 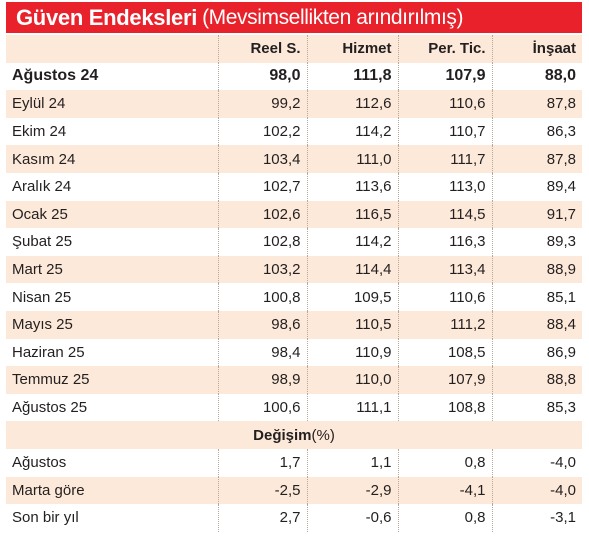 I want to click on value-cell: 100,8, so click(x=262, y=297).